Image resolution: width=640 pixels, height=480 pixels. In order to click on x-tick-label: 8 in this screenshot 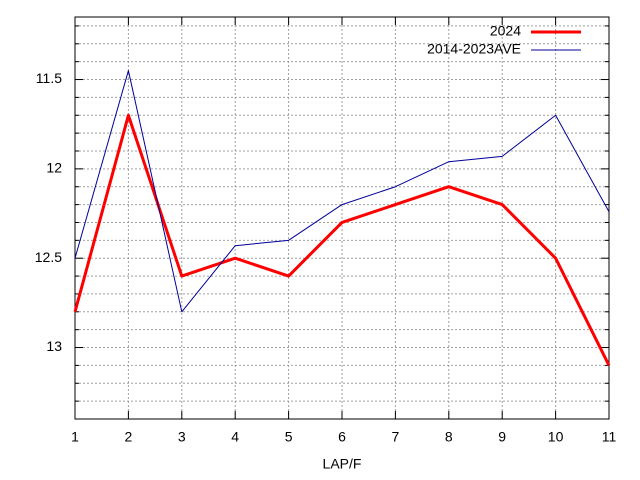, I will do `click(449, 437)`.